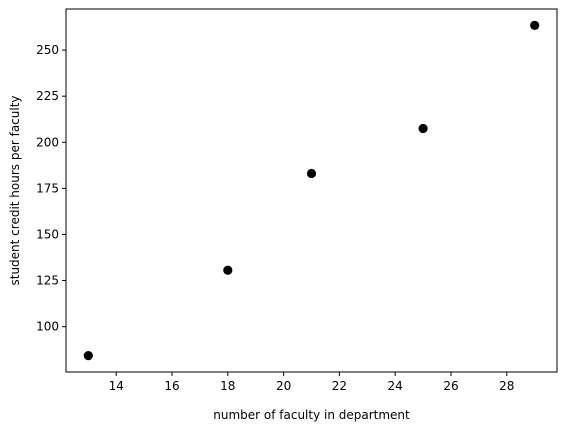 This screenshot has width=571, height=432. What do you see at coordinates (171, 386) in the screenshot?
I see `x-tick-label: 16` at bounding box center [171, 386].